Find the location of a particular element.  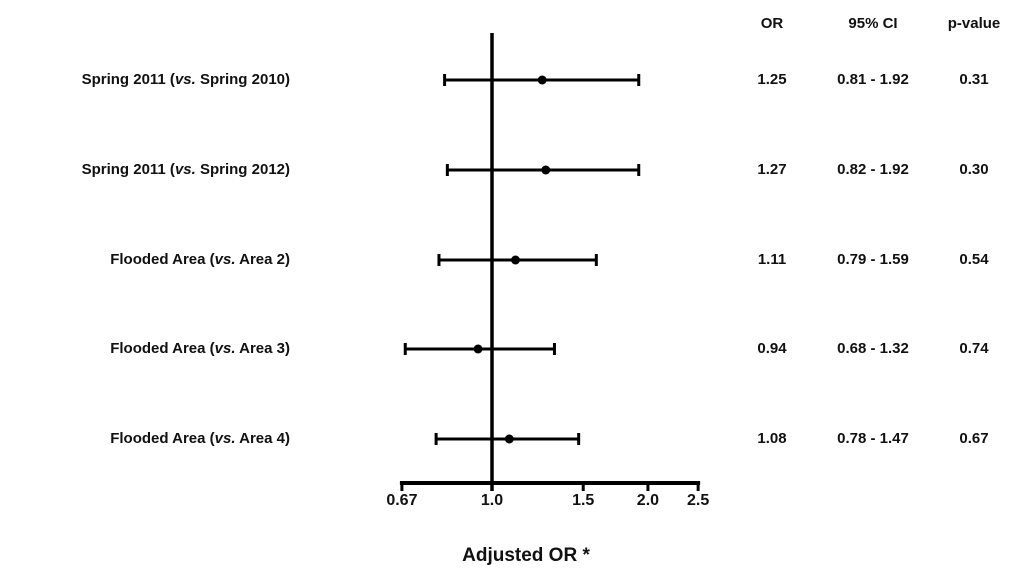

ci-value: 0.82 - 1.92 is located at coordinates (873, 169).